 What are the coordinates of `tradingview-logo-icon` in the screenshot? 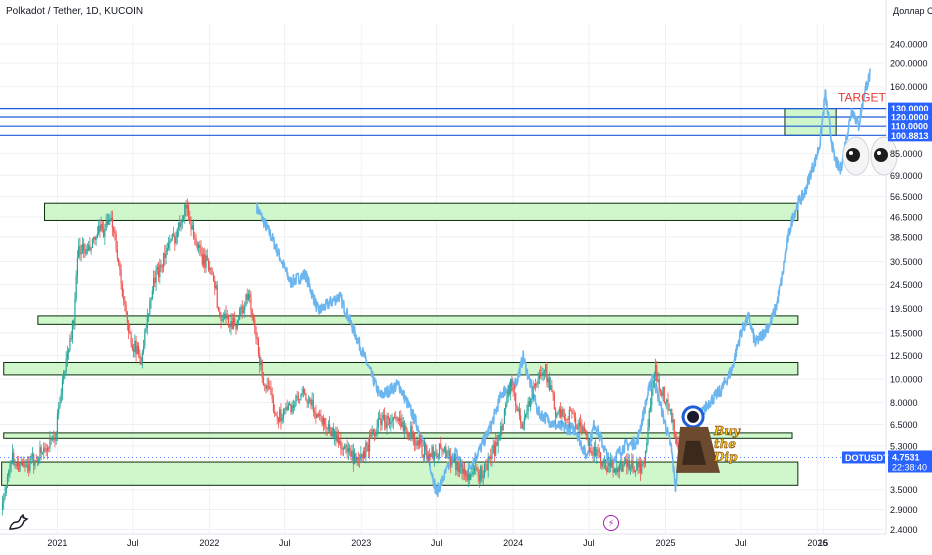 It's located at (19, 522).